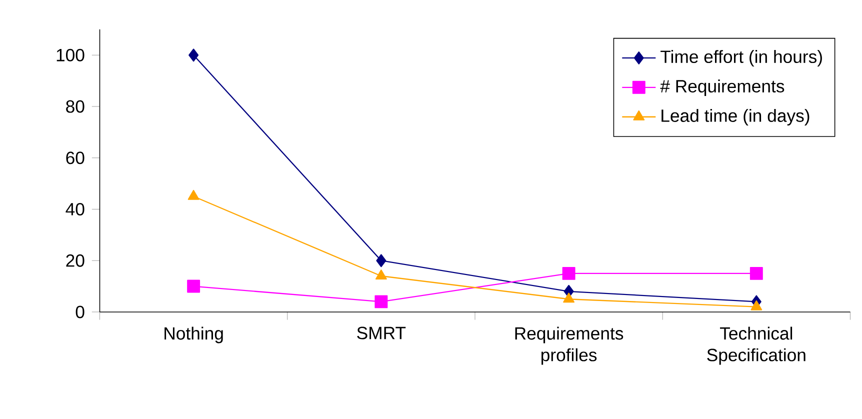  What do you see at coordinates (569, 345) in the screenshot?
I see `x-tick-label: Requirements profiles` at bounding box center [569, 345].